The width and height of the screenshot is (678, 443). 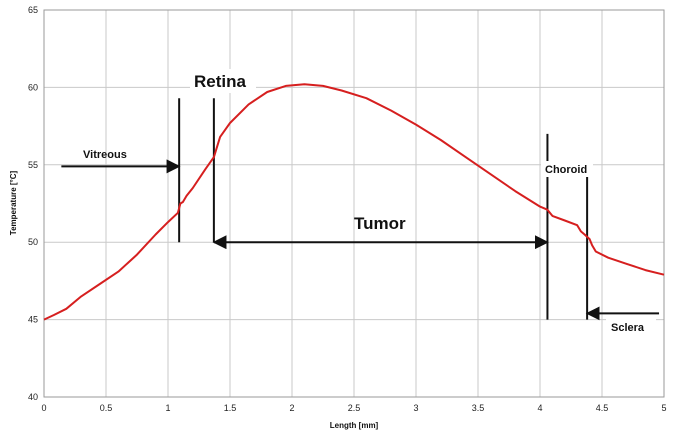 I want to click on x-tick-label: 0, so click(x=43, y=408).